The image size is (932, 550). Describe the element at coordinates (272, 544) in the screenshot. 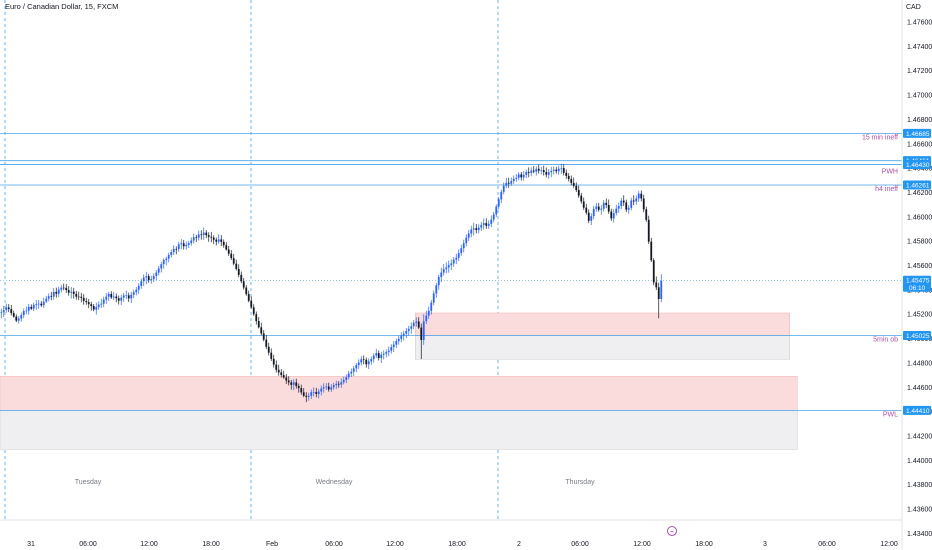

I see `time-tick-label: Feb` at that location.